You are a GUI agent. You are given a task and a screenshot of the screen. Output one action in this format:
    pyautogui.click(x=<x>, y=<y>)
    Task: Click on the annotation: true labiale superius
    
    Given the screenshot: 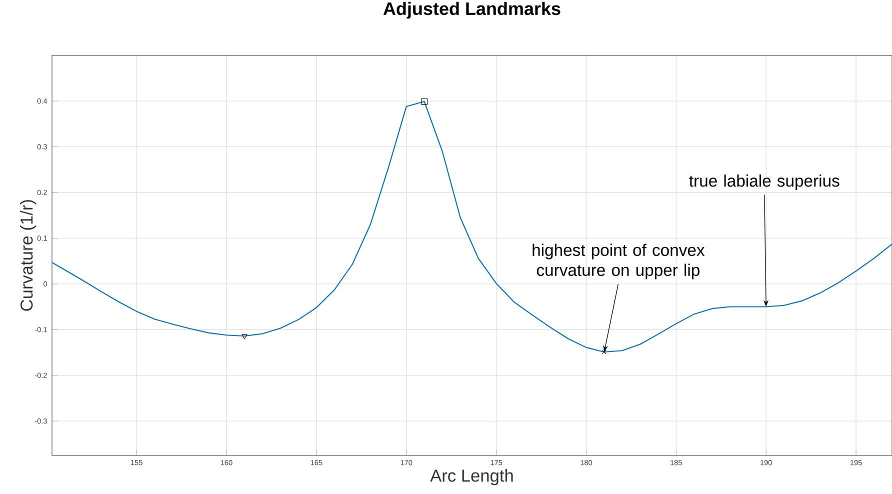 What is the action you would take?
    pyautogui.click(x=764, y=182)
    